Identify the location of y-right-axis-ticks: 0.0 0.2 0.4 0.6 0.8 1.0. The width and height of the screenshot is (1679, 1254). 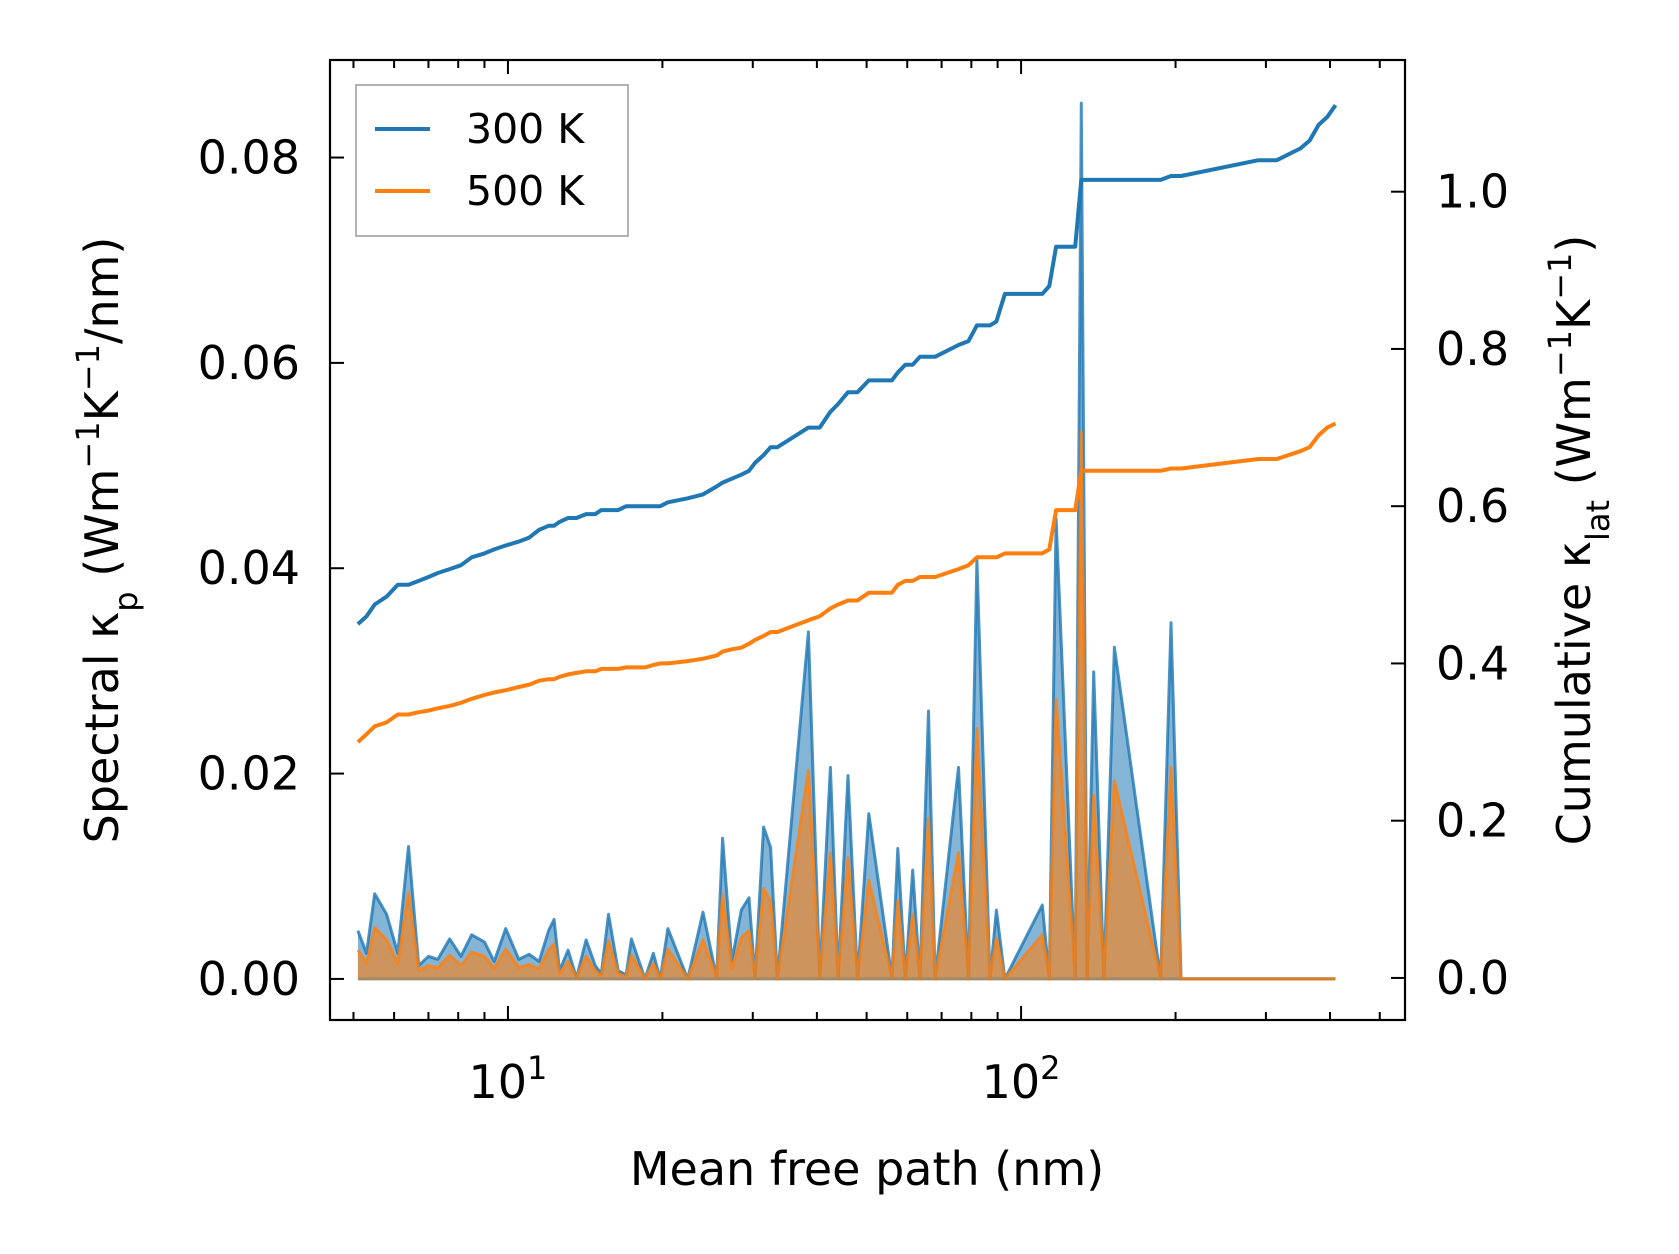
(1450, 585).